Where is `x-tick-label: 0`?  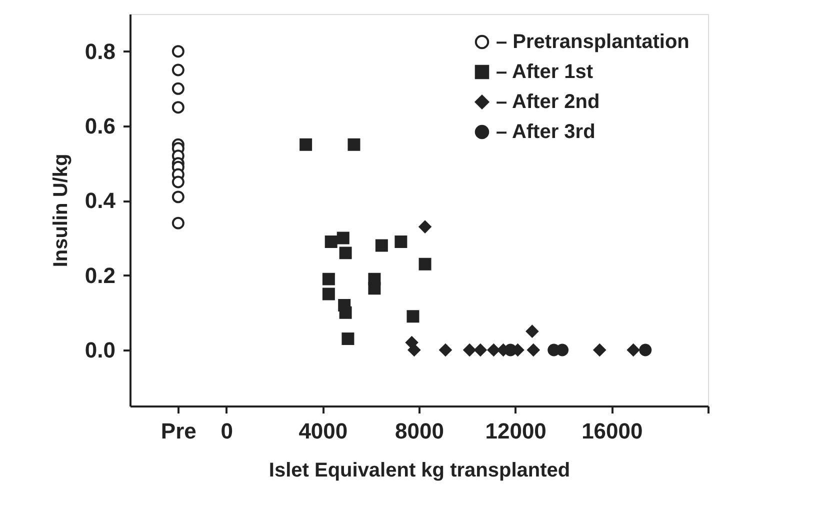 x-tick-label: 0 is located at coordinates (226, 431).